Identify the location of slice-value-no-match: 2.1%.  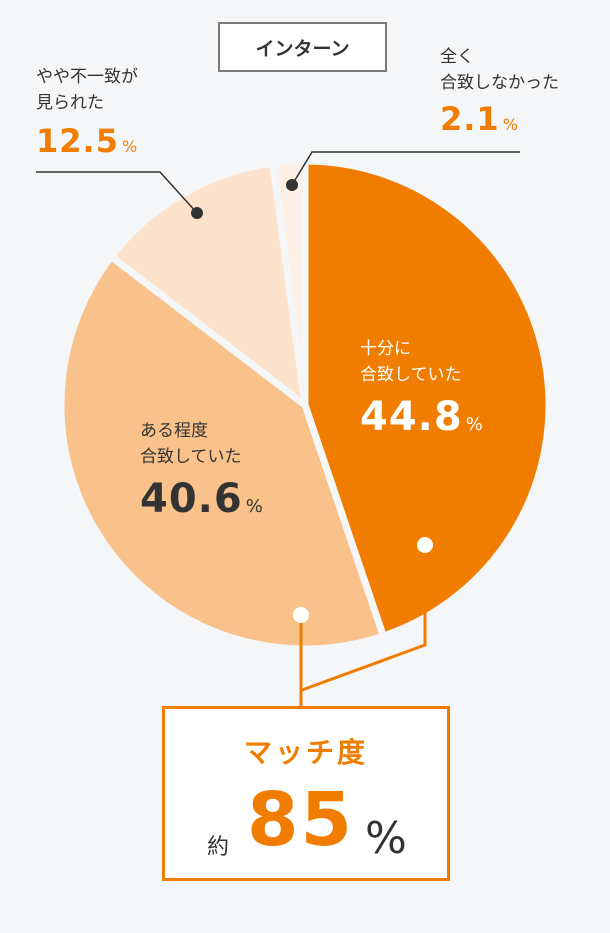
(479, 119).